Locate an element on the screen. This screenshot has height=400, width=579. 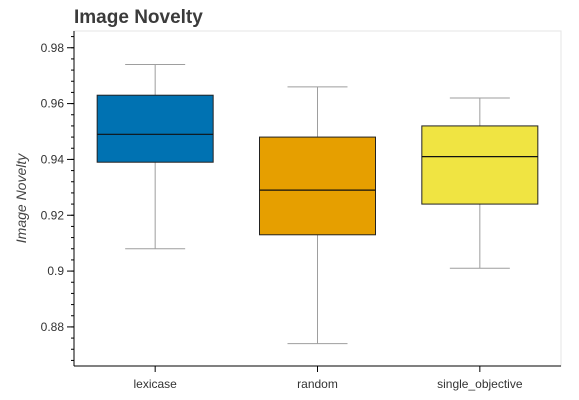
y-tick-label: 0.92 is located at coordinates (53, 215).